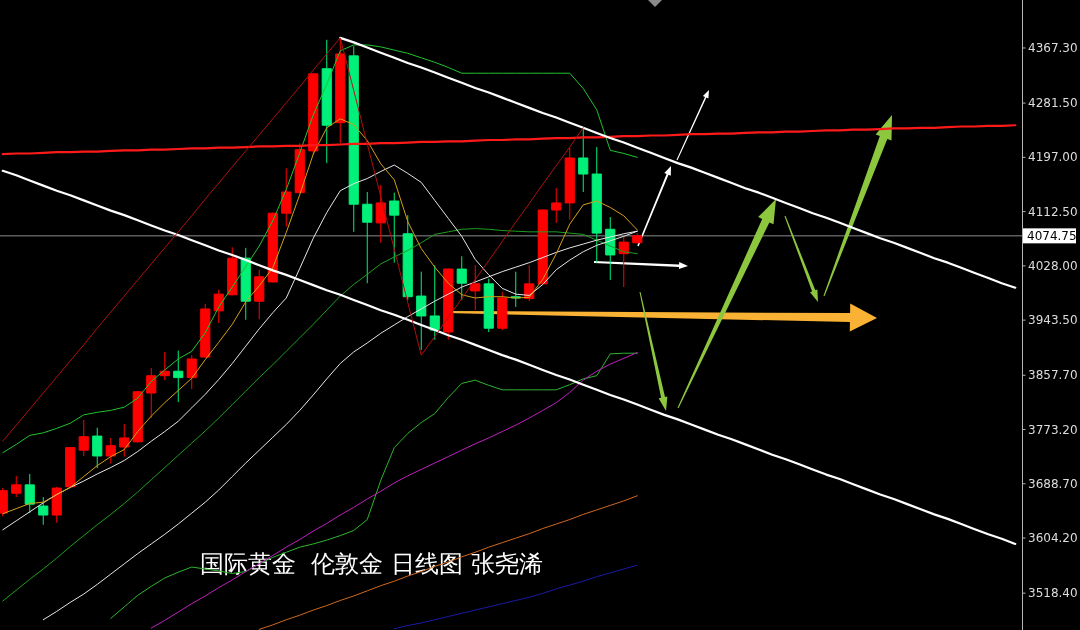 The image size is (1080, 630). What do you see at coordinates (1053, 538) in the screenshot?
I see `y-tick-label: 3604.20` at bounding box center [1053, 538].